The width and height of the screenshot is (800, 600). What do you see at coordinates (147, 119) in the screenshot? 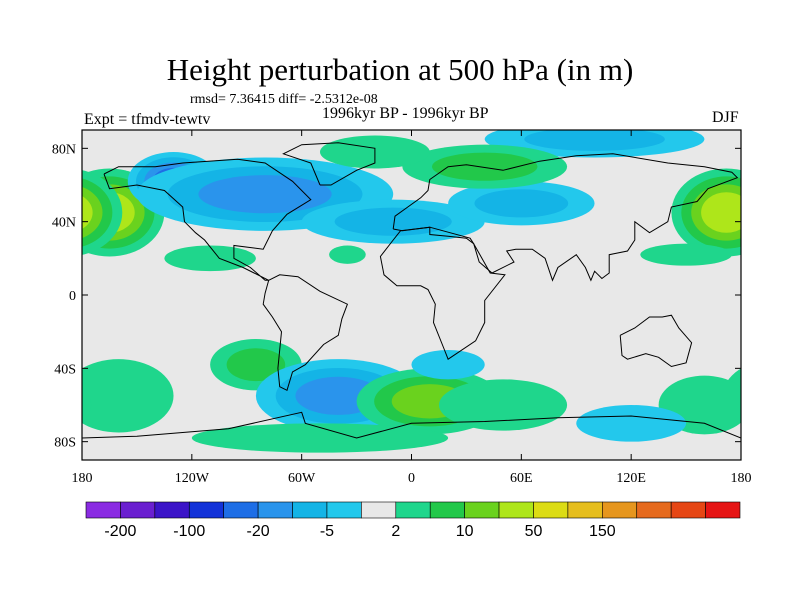
I see `experiment-label: Expt = tfmdv-tewtv` at bounding box center [147, 119].